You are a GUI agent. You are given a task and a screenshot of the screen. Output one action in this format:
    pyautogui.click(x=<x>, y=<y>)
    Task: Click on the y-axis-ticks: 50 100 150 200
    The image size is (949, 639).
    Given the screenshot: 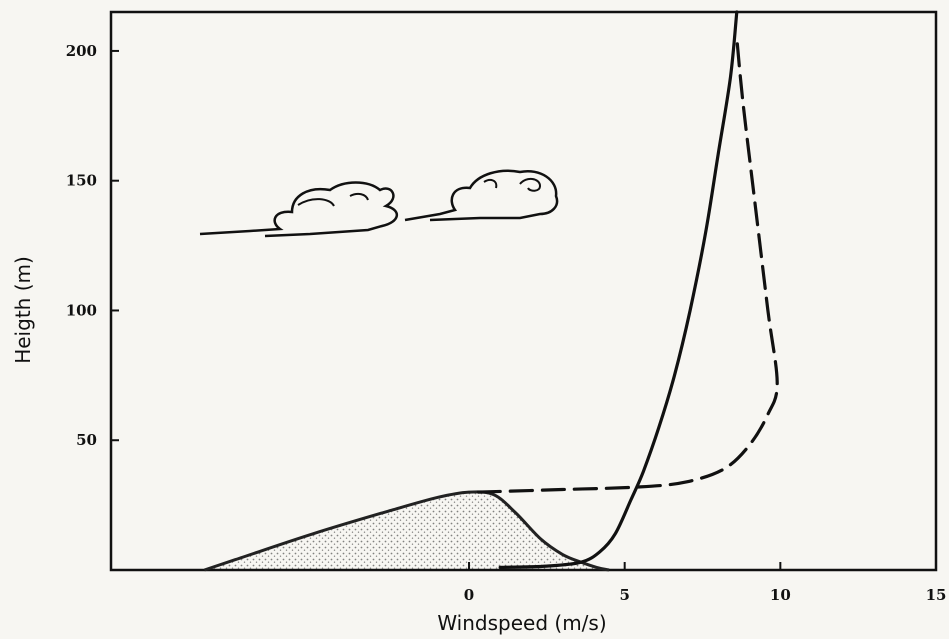 What is the action you would take?
    pyautogui.click(x=92, y=245)
    